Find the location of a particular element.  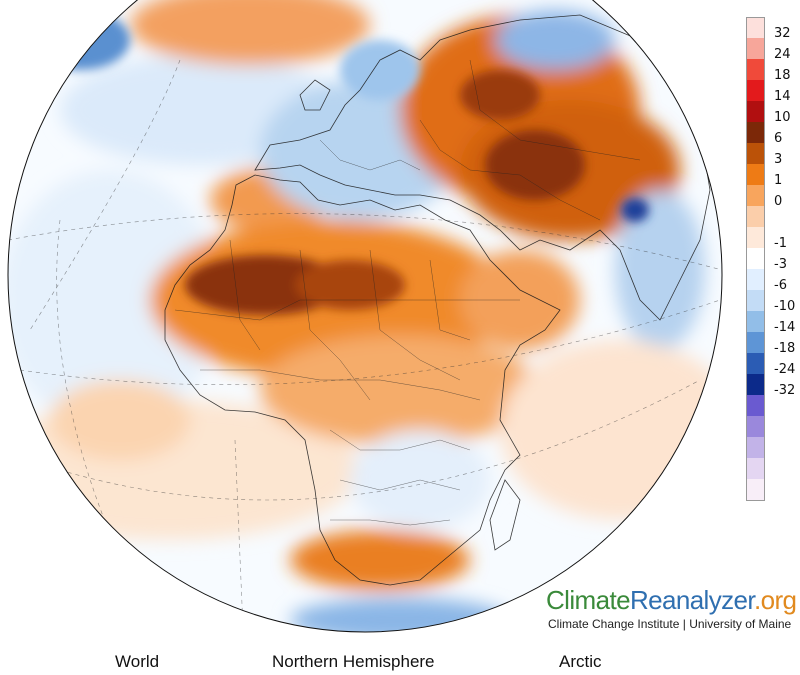

brand-reanalyzer: Reanalyzer is located at coordinates (692, 600).